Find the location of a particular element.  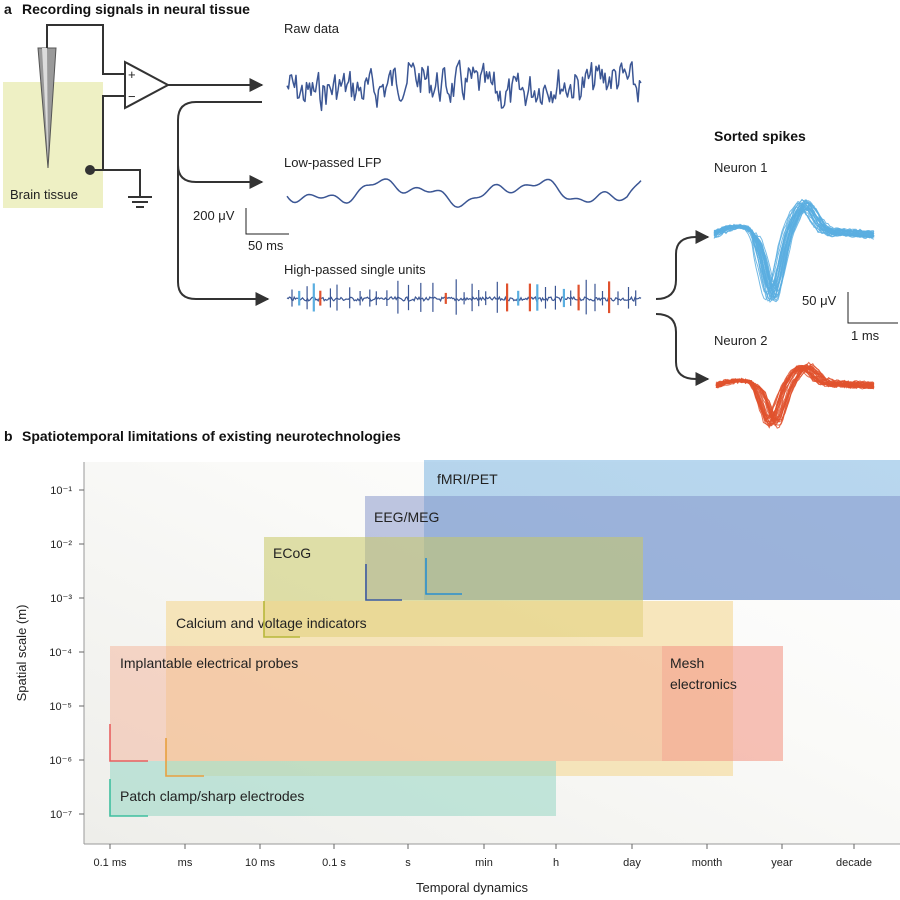

raw-data-trace is located at coordinates (464, 85).